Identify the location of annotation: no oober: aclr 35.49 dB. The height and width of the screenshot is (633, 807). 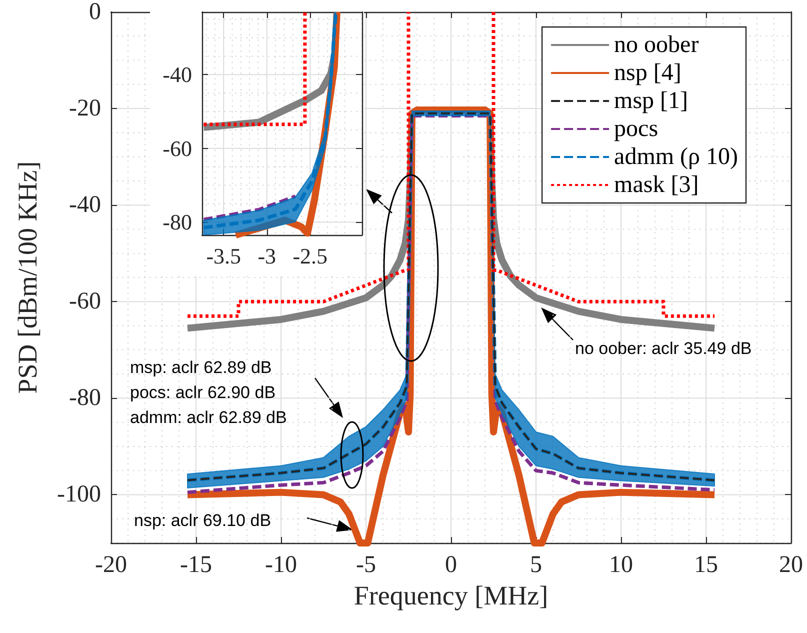
(663, 348).